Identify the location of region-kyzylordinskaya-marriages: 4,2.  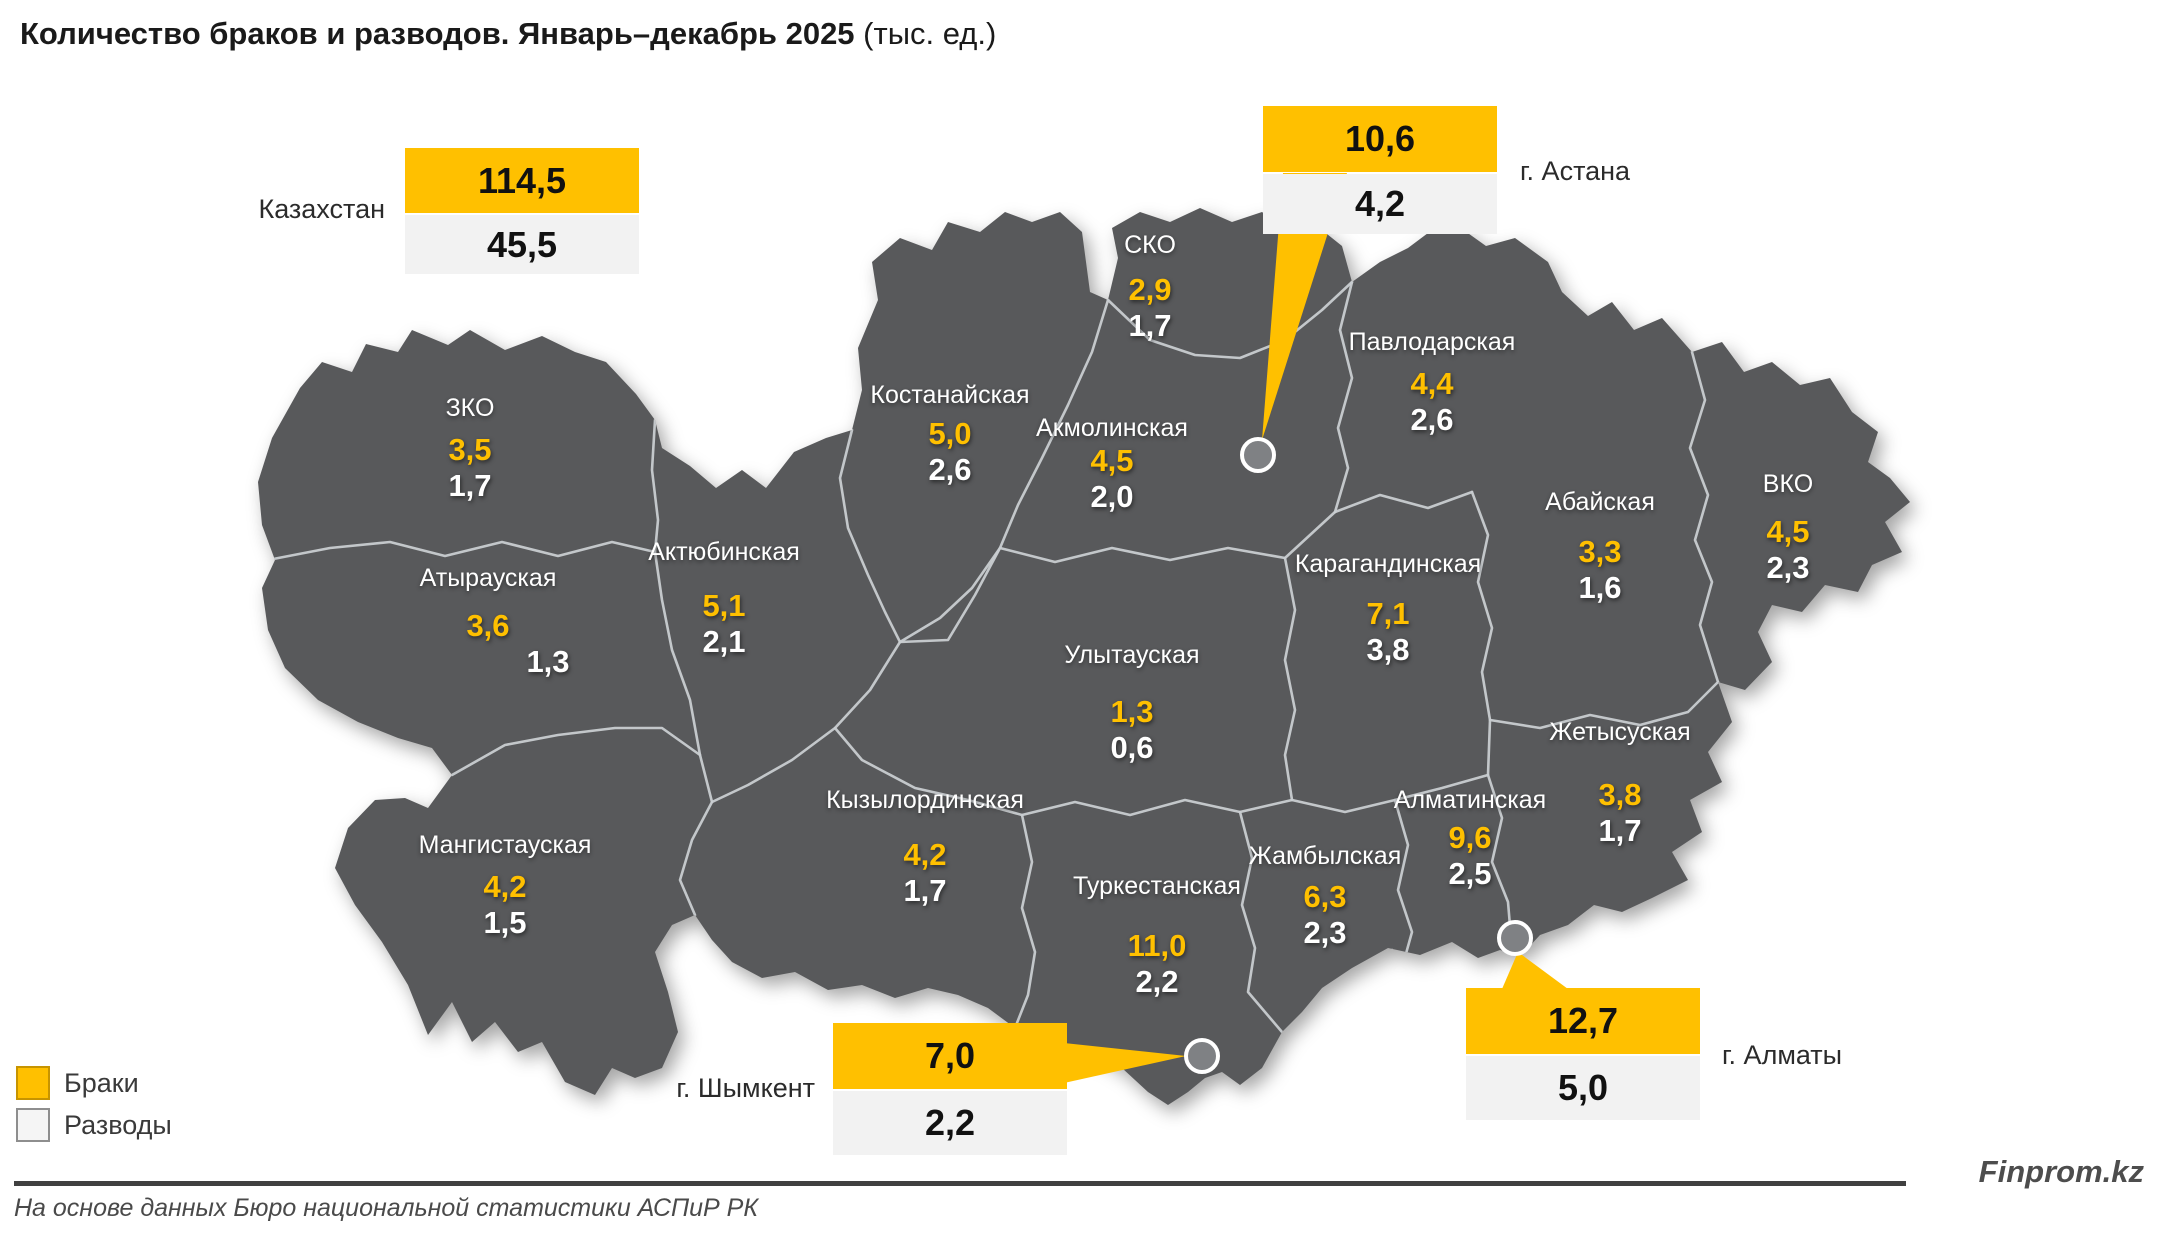
(925, 854).